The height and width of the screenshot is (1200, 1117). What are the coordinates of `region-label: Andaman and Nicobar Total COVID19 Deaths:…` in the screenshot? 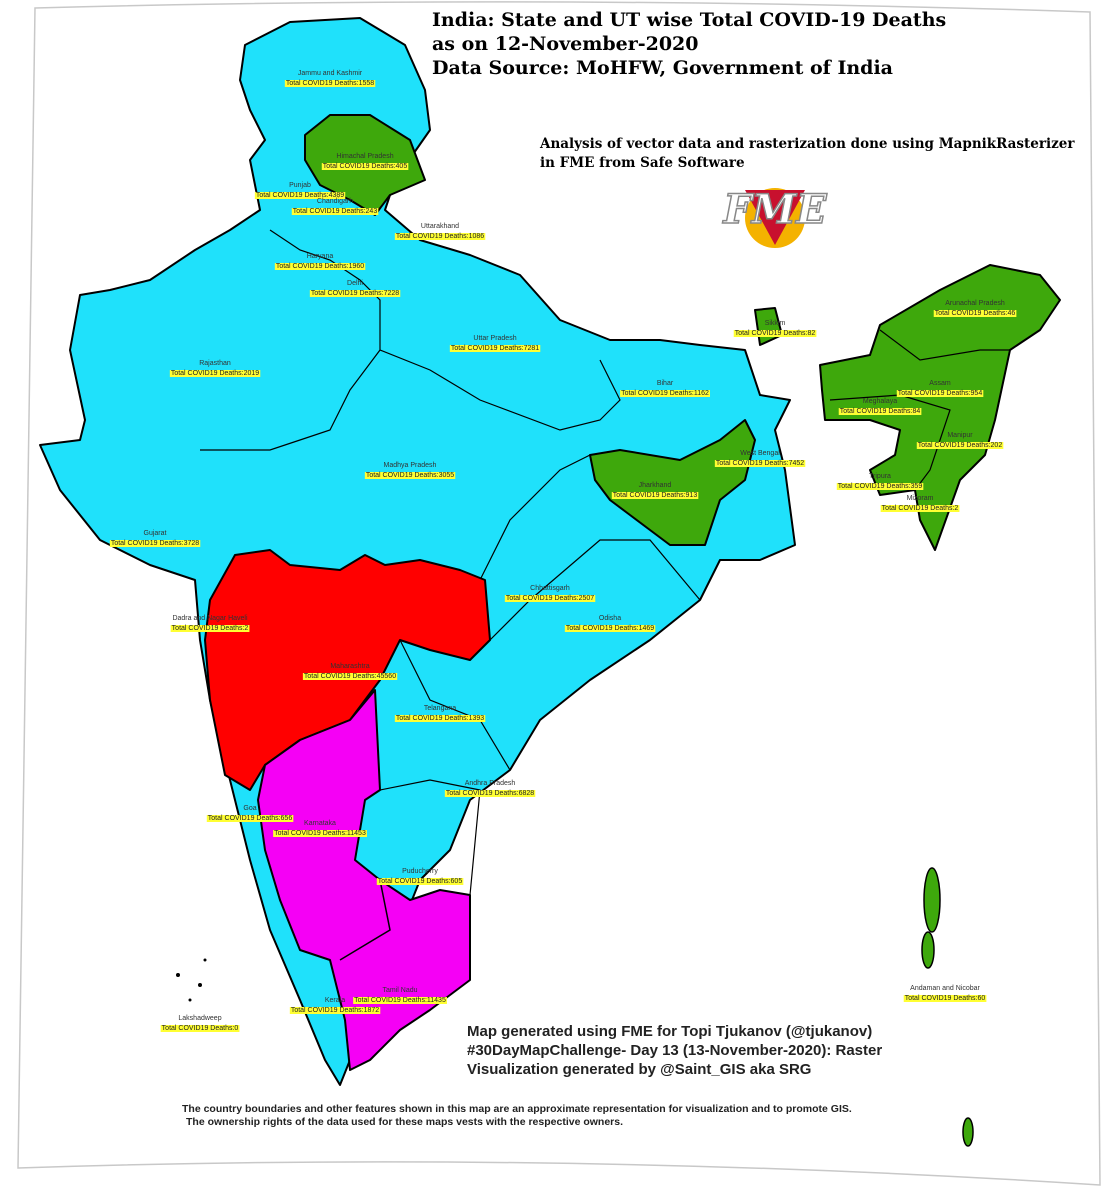 It's located at (945, 993).